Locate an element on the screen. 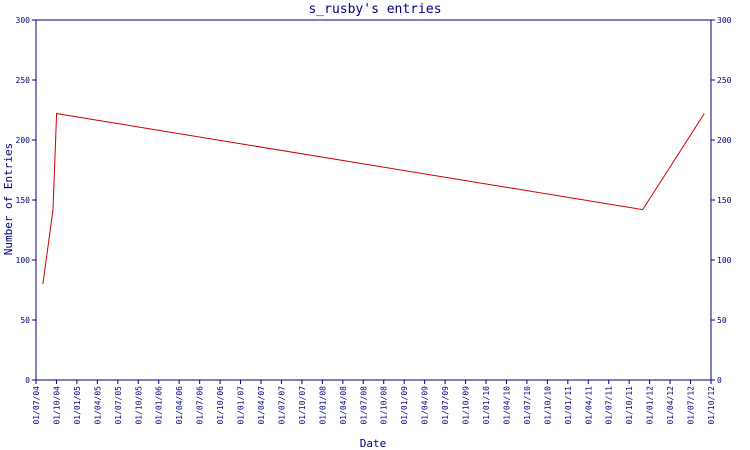 The image size is (750, 450). x-tick-label: 01/07/06 is located at coordinates (200, 405).